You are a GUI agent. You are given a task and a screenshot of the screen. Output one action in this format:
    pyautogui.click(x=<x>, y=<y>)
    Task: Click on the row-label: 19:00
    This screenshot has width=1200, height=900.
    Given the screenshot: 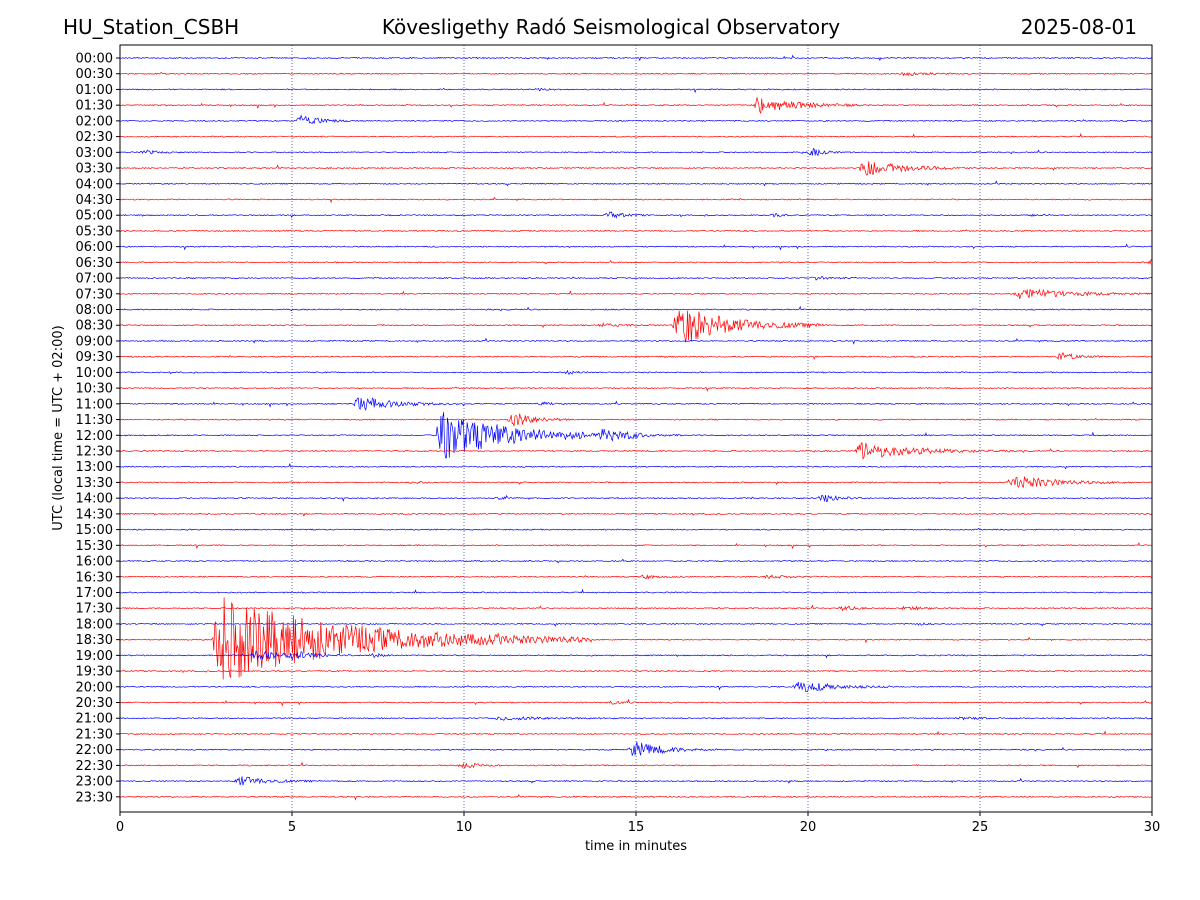 What is the action you would take?
    pyautogui.click(x=94, y=656)
    